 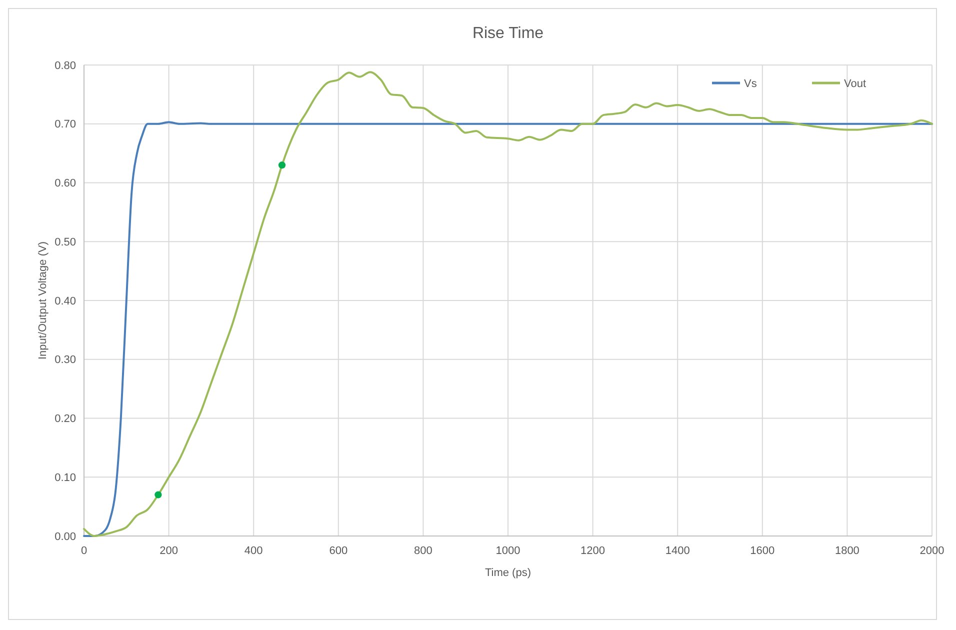 I want to click on chart-title: Rise Time, so click(x=508, y=33).